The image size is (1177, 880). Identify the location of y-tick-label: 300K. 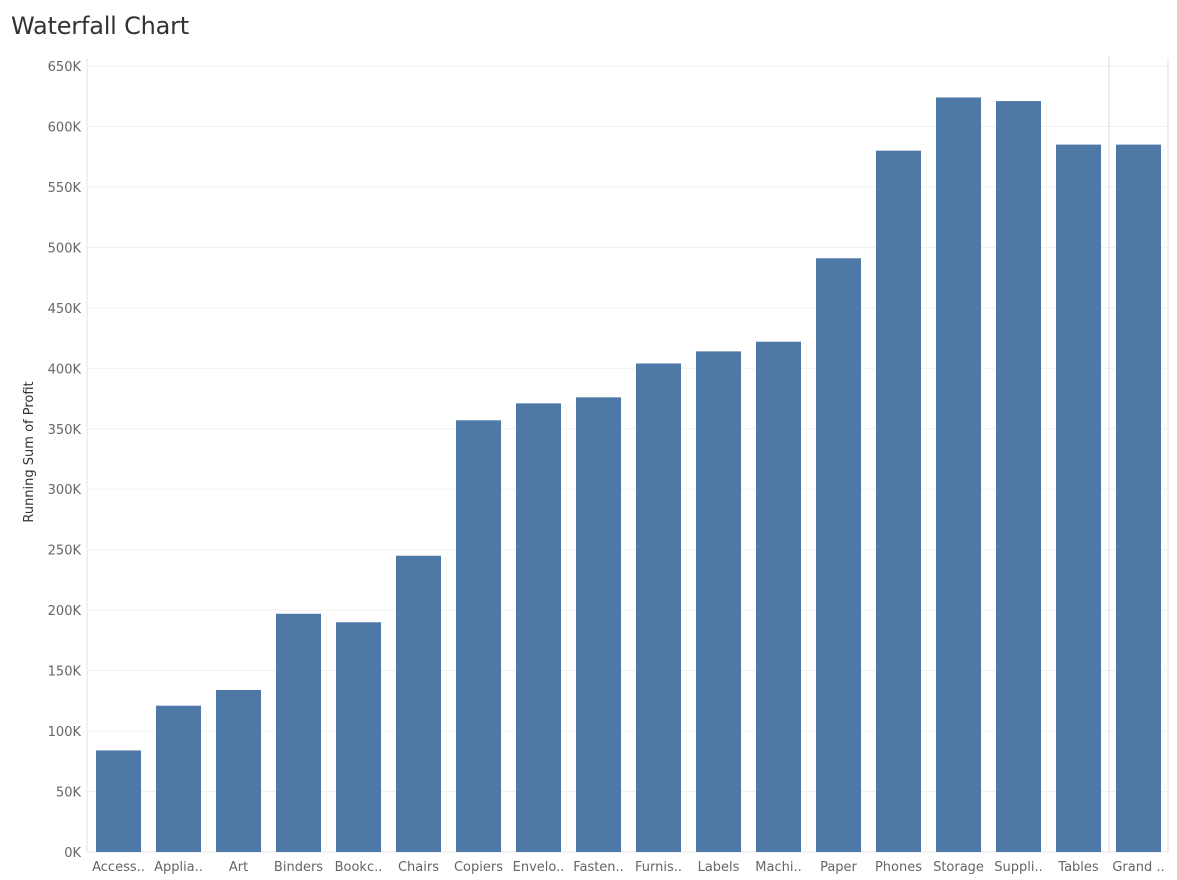
(65, 490).